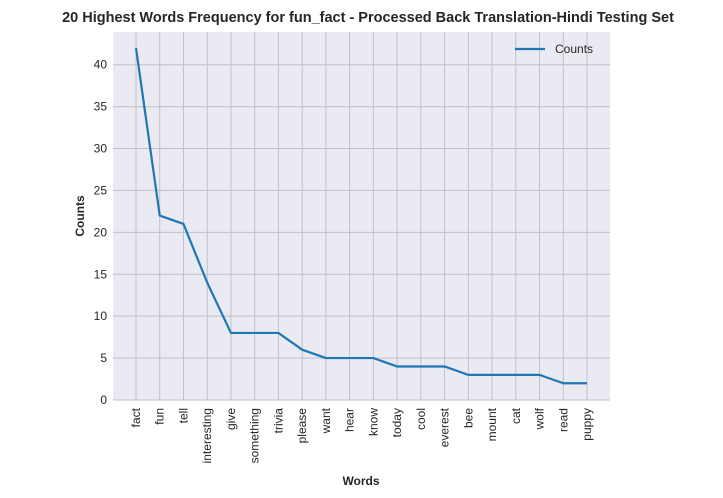 The width and height of the screenshot is (723, 498). What do you see at coordinates (101, 316) in the screenshot?
I see `y-tick-label: 10` at bounding box center [101, 316].